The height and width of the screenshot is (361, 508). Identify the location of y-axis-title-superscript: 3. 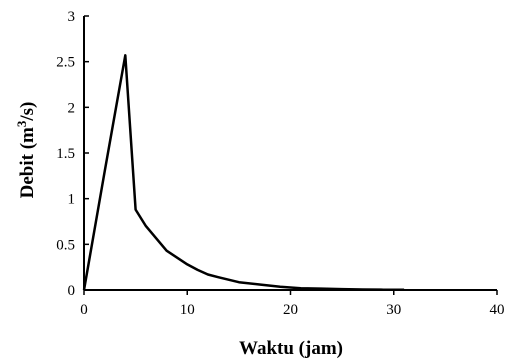
(21, 123).